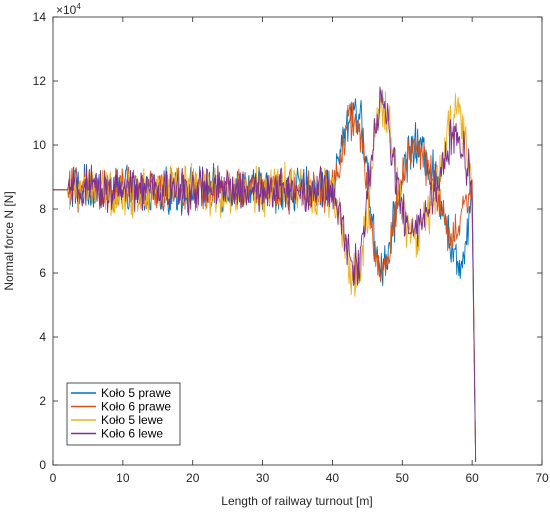 The image size is (550, 514). I want to click on legend-label: Koło 5 prawe, so click(136, 393).